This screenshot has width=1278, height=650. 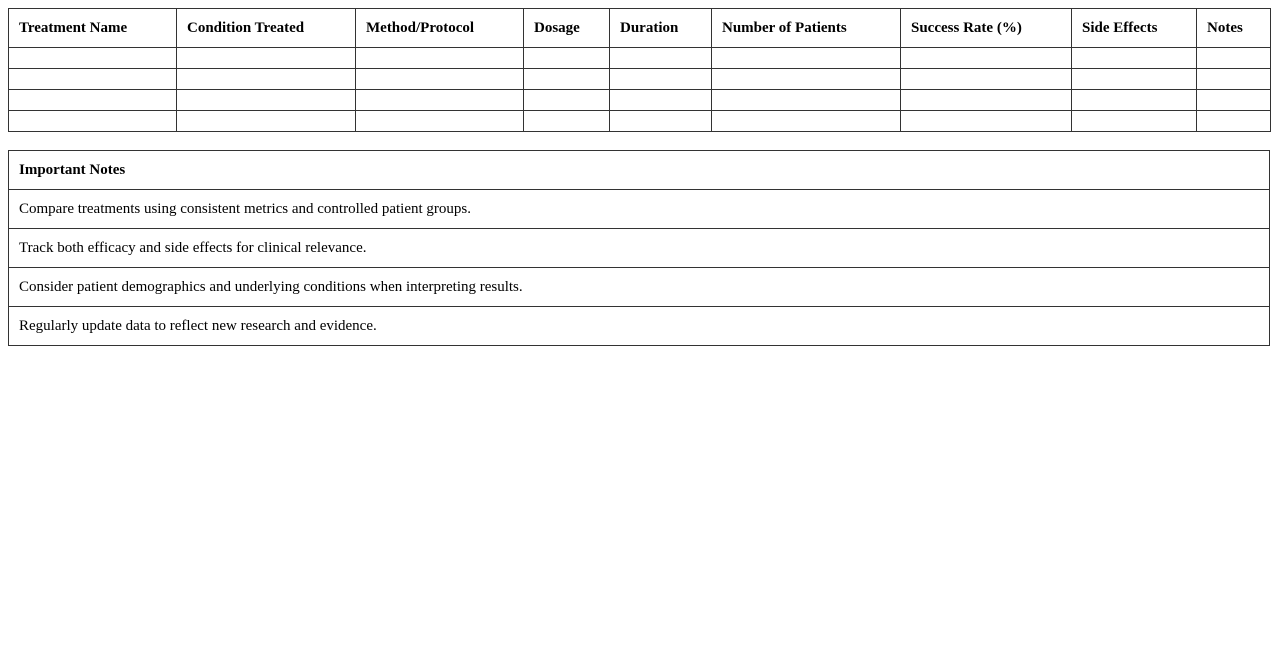 I want to click on column-header: Side Effects, so click(x=1134, y=28).